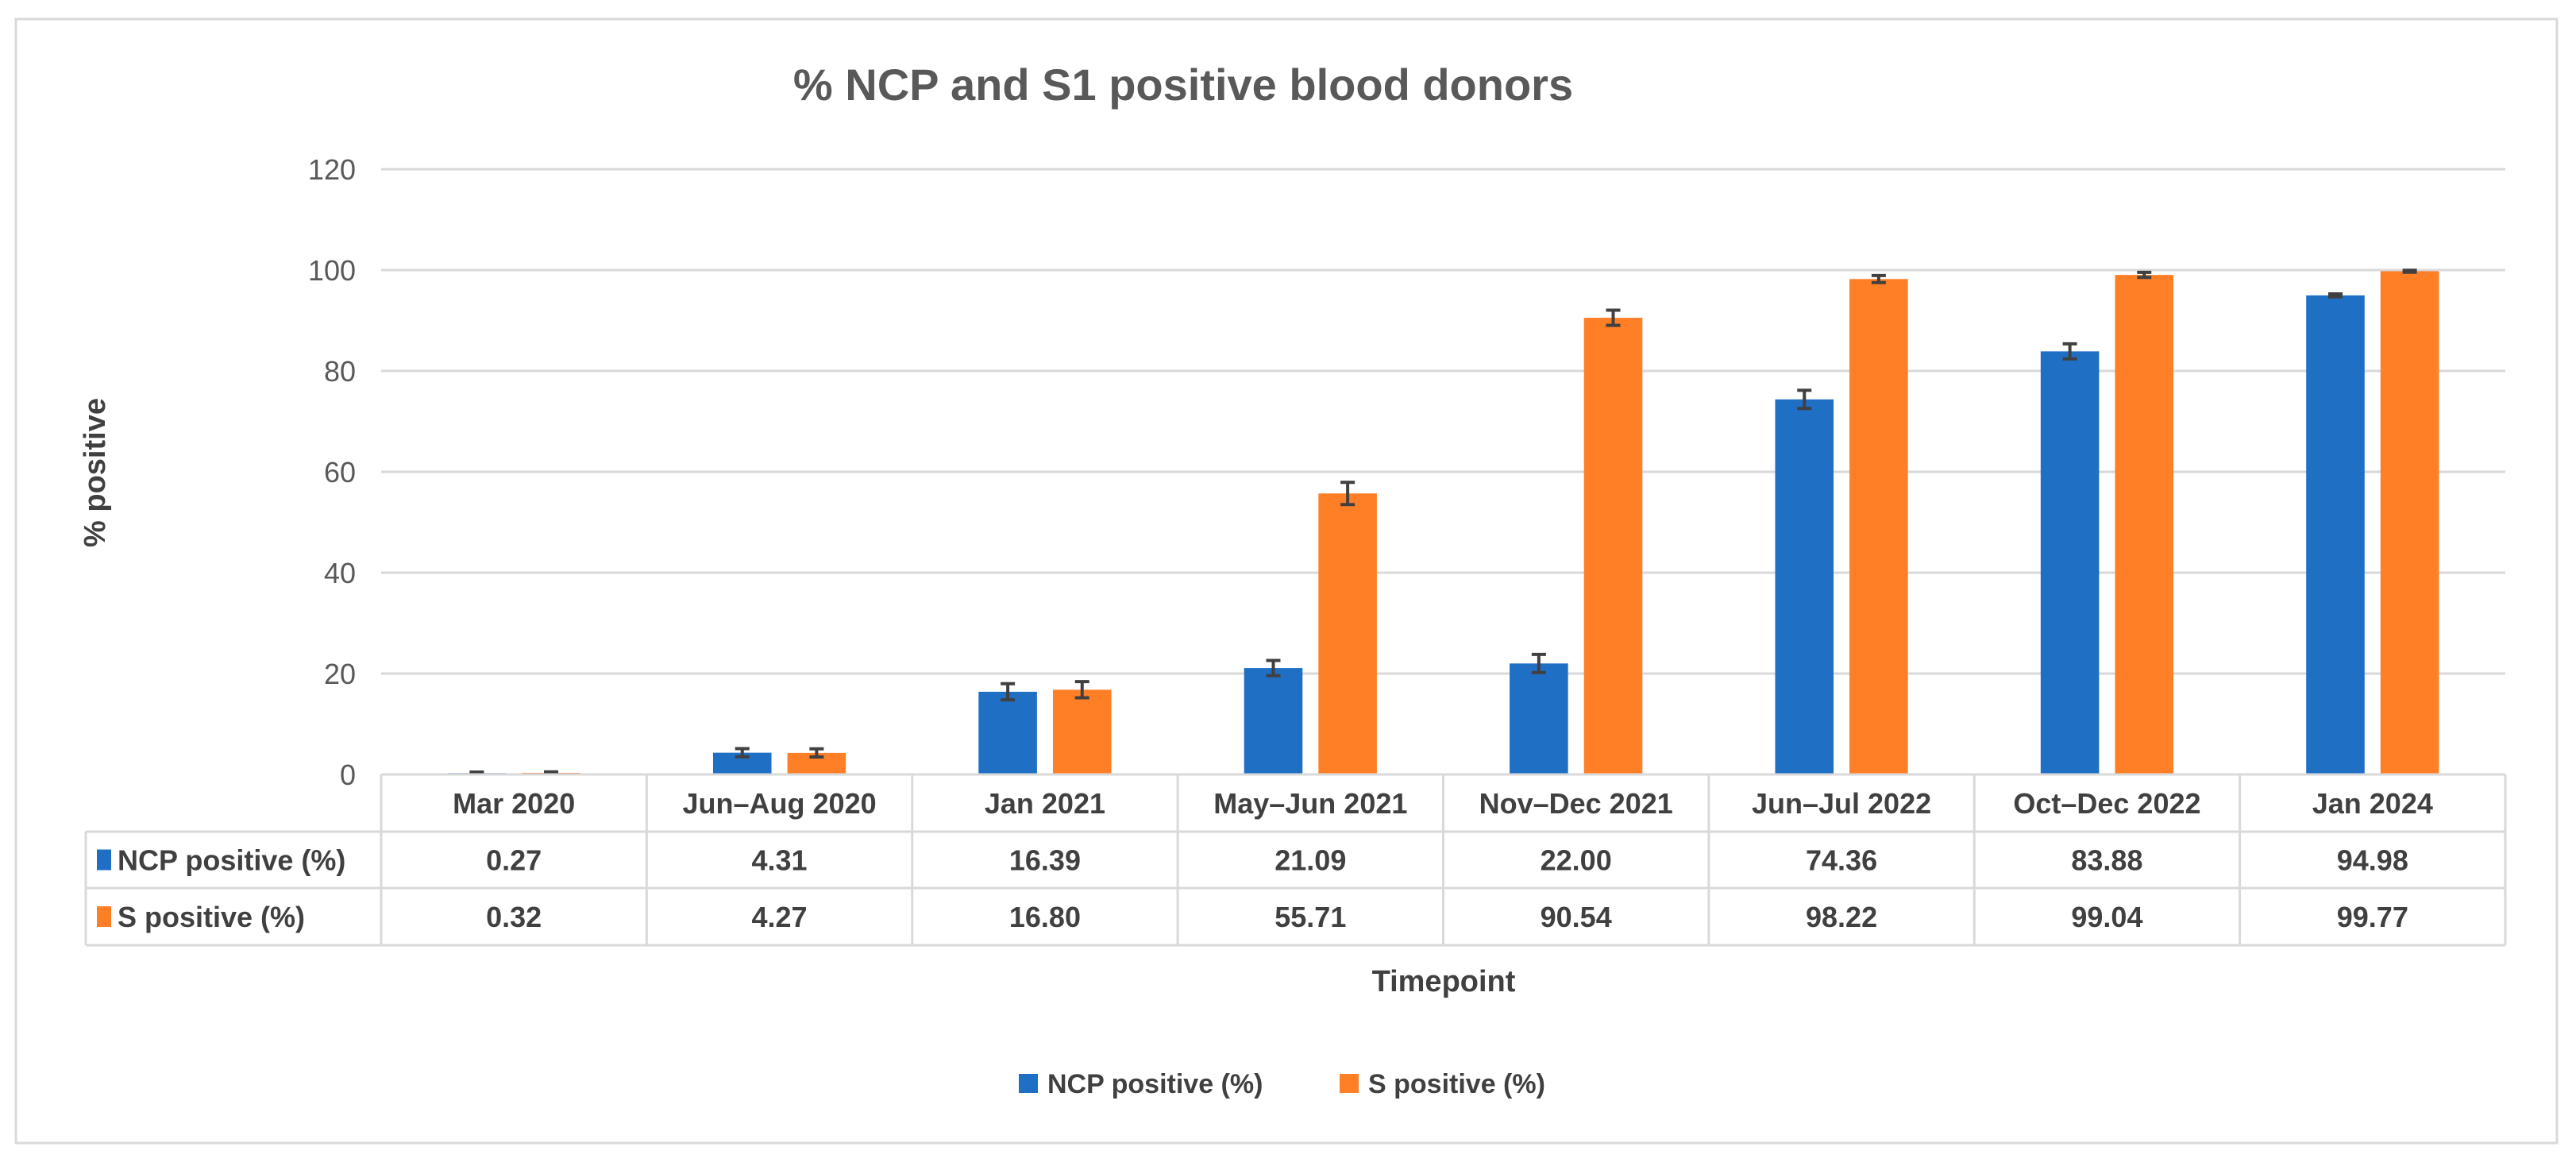 The height and width of the screenshot is (1170, 2576). What do you see at coordinates (1576, 803) in the screenshot?
I see `x-category-label: Nov–Dec 2021` at bounding box center [1576, 803].